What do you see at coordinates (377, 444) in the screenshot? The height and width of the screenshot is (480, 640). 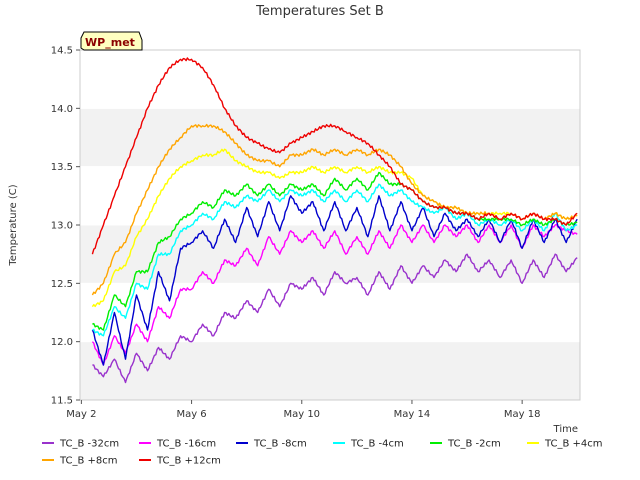 I see `legend-label: TC_B -4cm` at bounding box center [377, 444].